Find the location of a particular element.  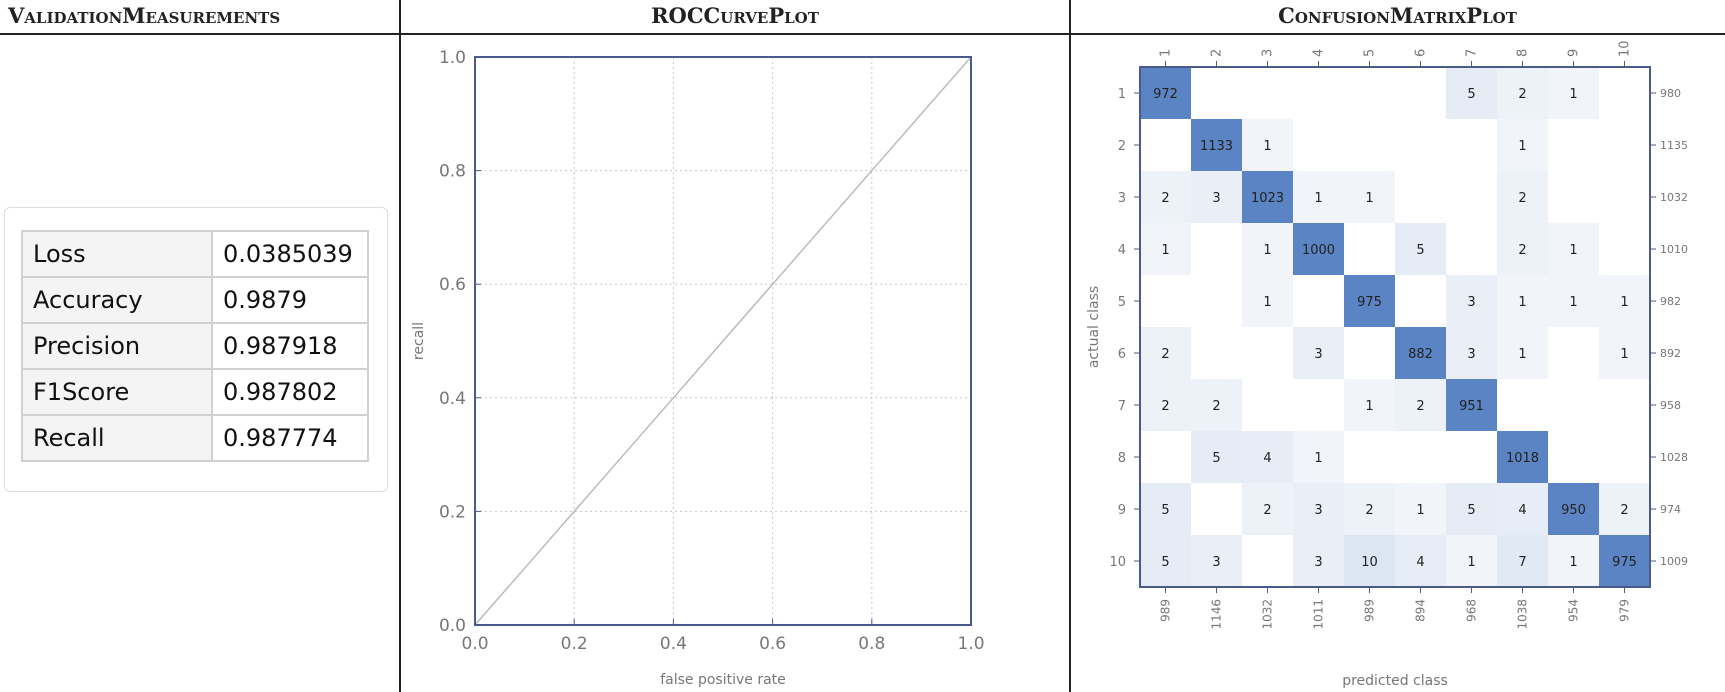

roc-x-tick-label: 0.8 is located at coordinates (871, 644).